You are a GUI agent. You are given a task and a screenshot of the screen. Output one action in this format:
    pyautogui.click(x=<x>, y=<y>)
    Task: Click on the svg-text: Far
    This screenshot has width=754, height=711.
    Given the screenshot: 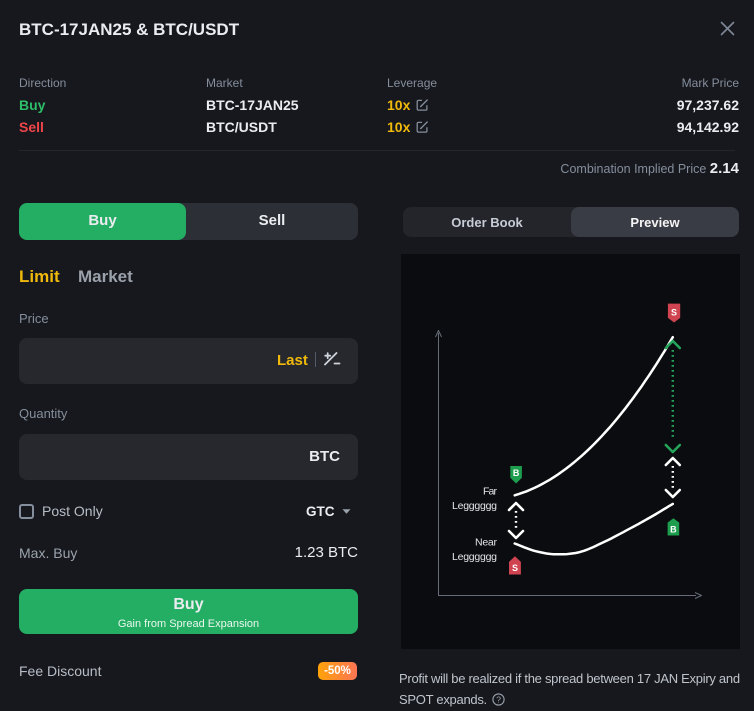 What is the action you would take?
    pyautogui.click(x=490, y=492)
    